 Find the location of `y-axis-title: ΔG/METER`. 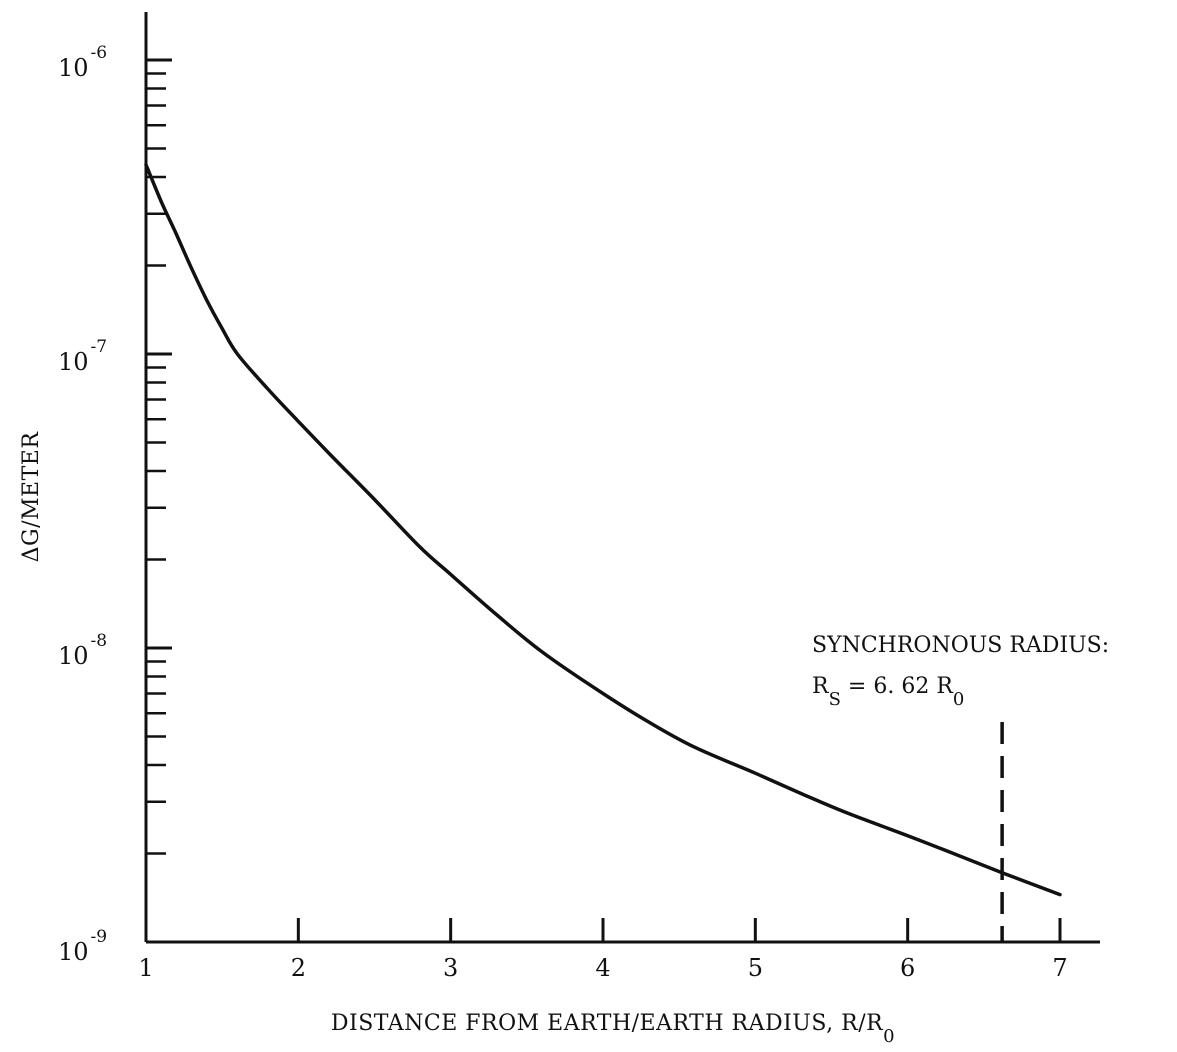

y-axis-title: ΔG/METER is located at coordinates (31, 497).